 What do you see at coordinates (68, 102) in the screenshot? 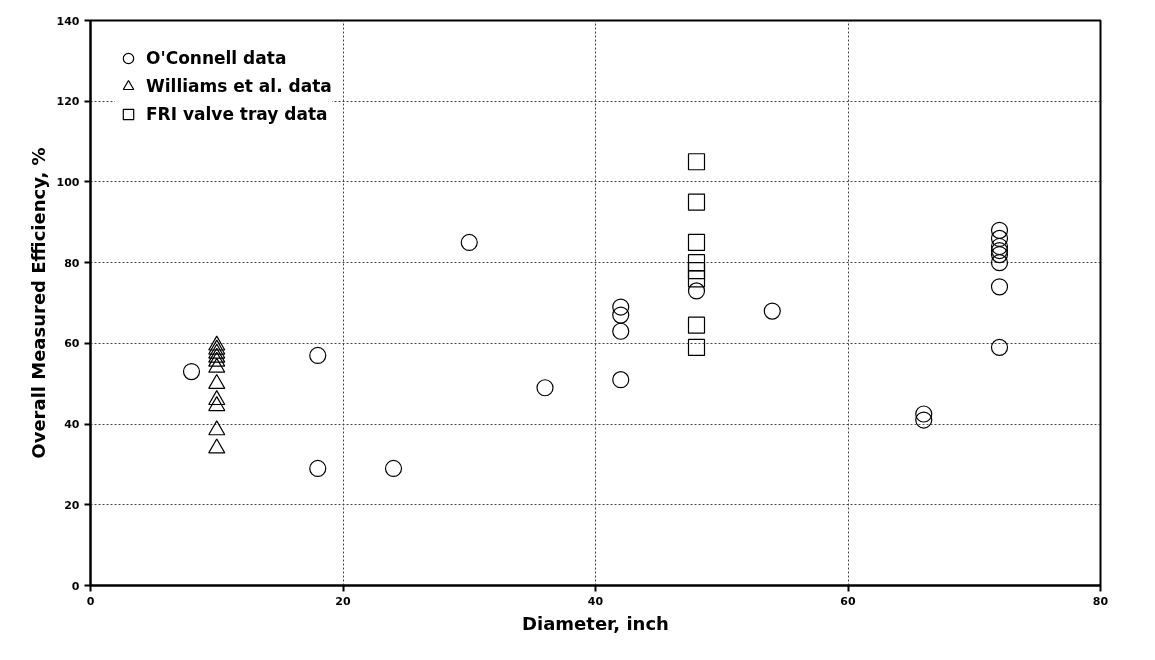
I see `y-tick-label: 120` at bounding box center [68, 102].